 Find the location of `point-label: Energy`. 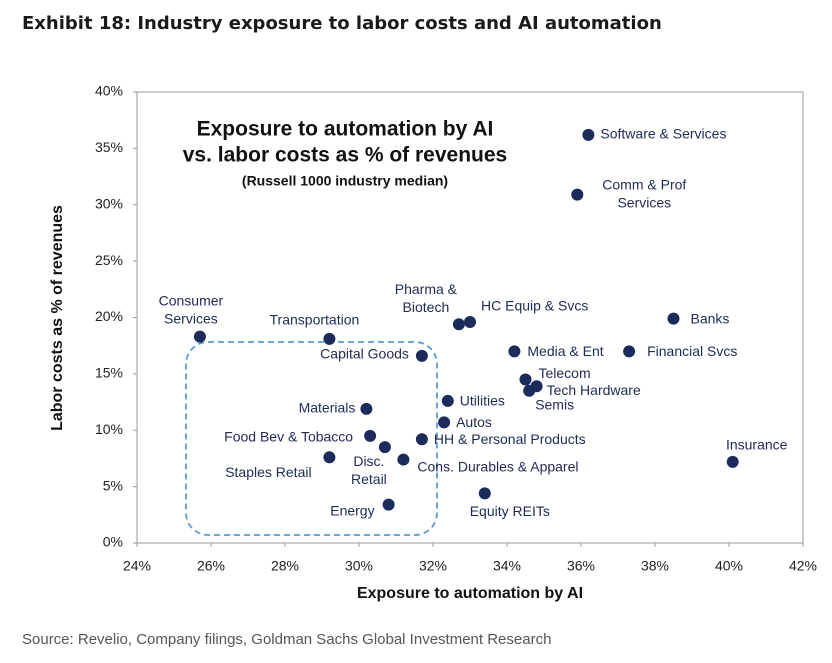

point-label: Energy is located at coordinates (352, 510).